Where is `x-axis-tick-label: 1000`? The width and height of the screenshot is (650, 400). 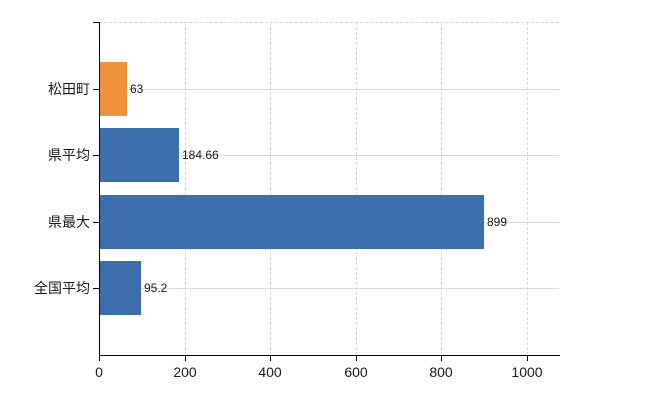 x-axis-tick-label: 1000 is located at coordinates (527, 372).